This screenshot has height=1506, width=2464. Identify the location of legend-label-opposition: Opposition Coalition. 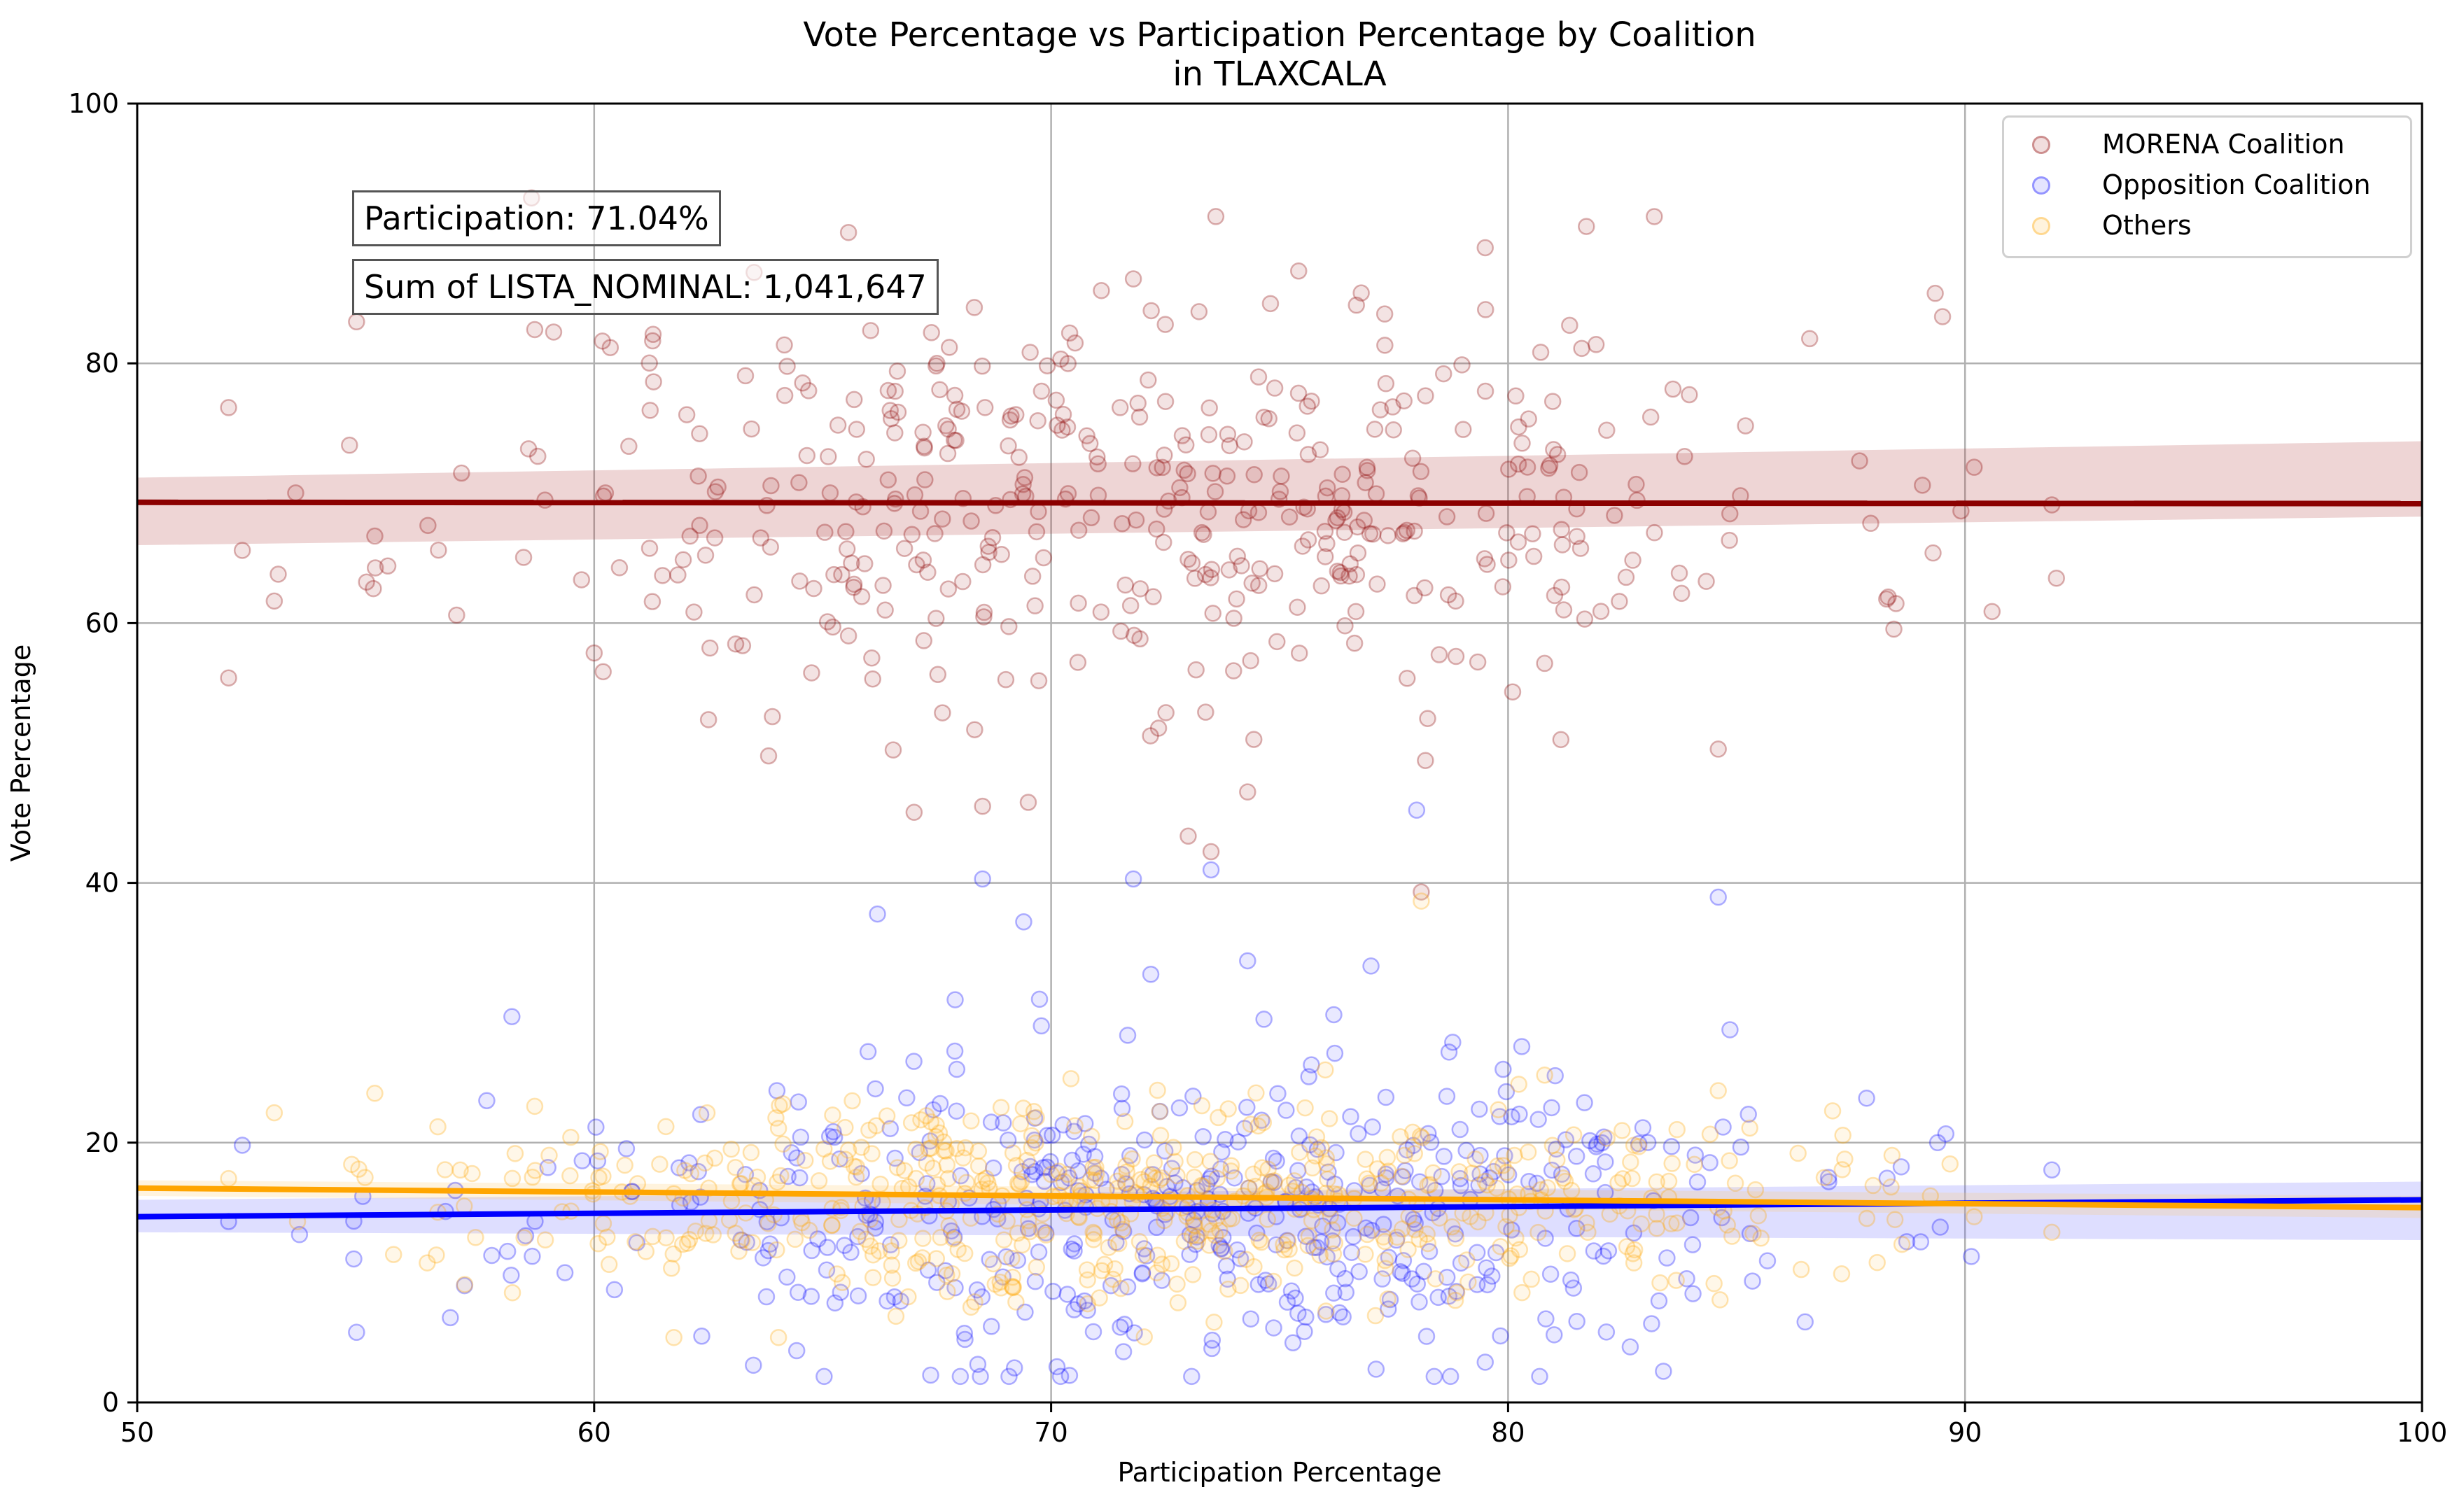
(2236, 184).